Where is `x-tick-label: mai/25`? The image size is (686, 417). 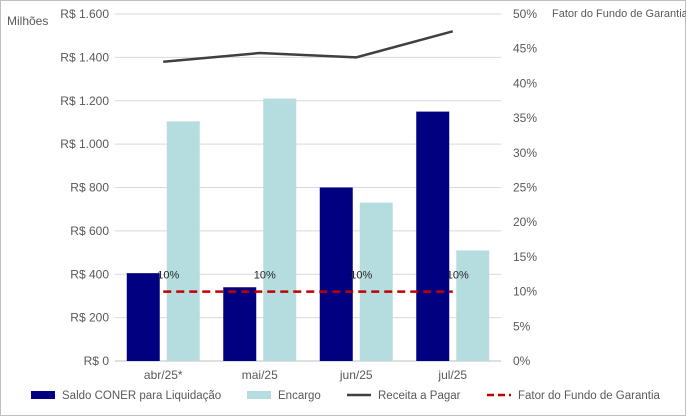
x-tick-label: mai/25 is located at coordinates (260, 375).